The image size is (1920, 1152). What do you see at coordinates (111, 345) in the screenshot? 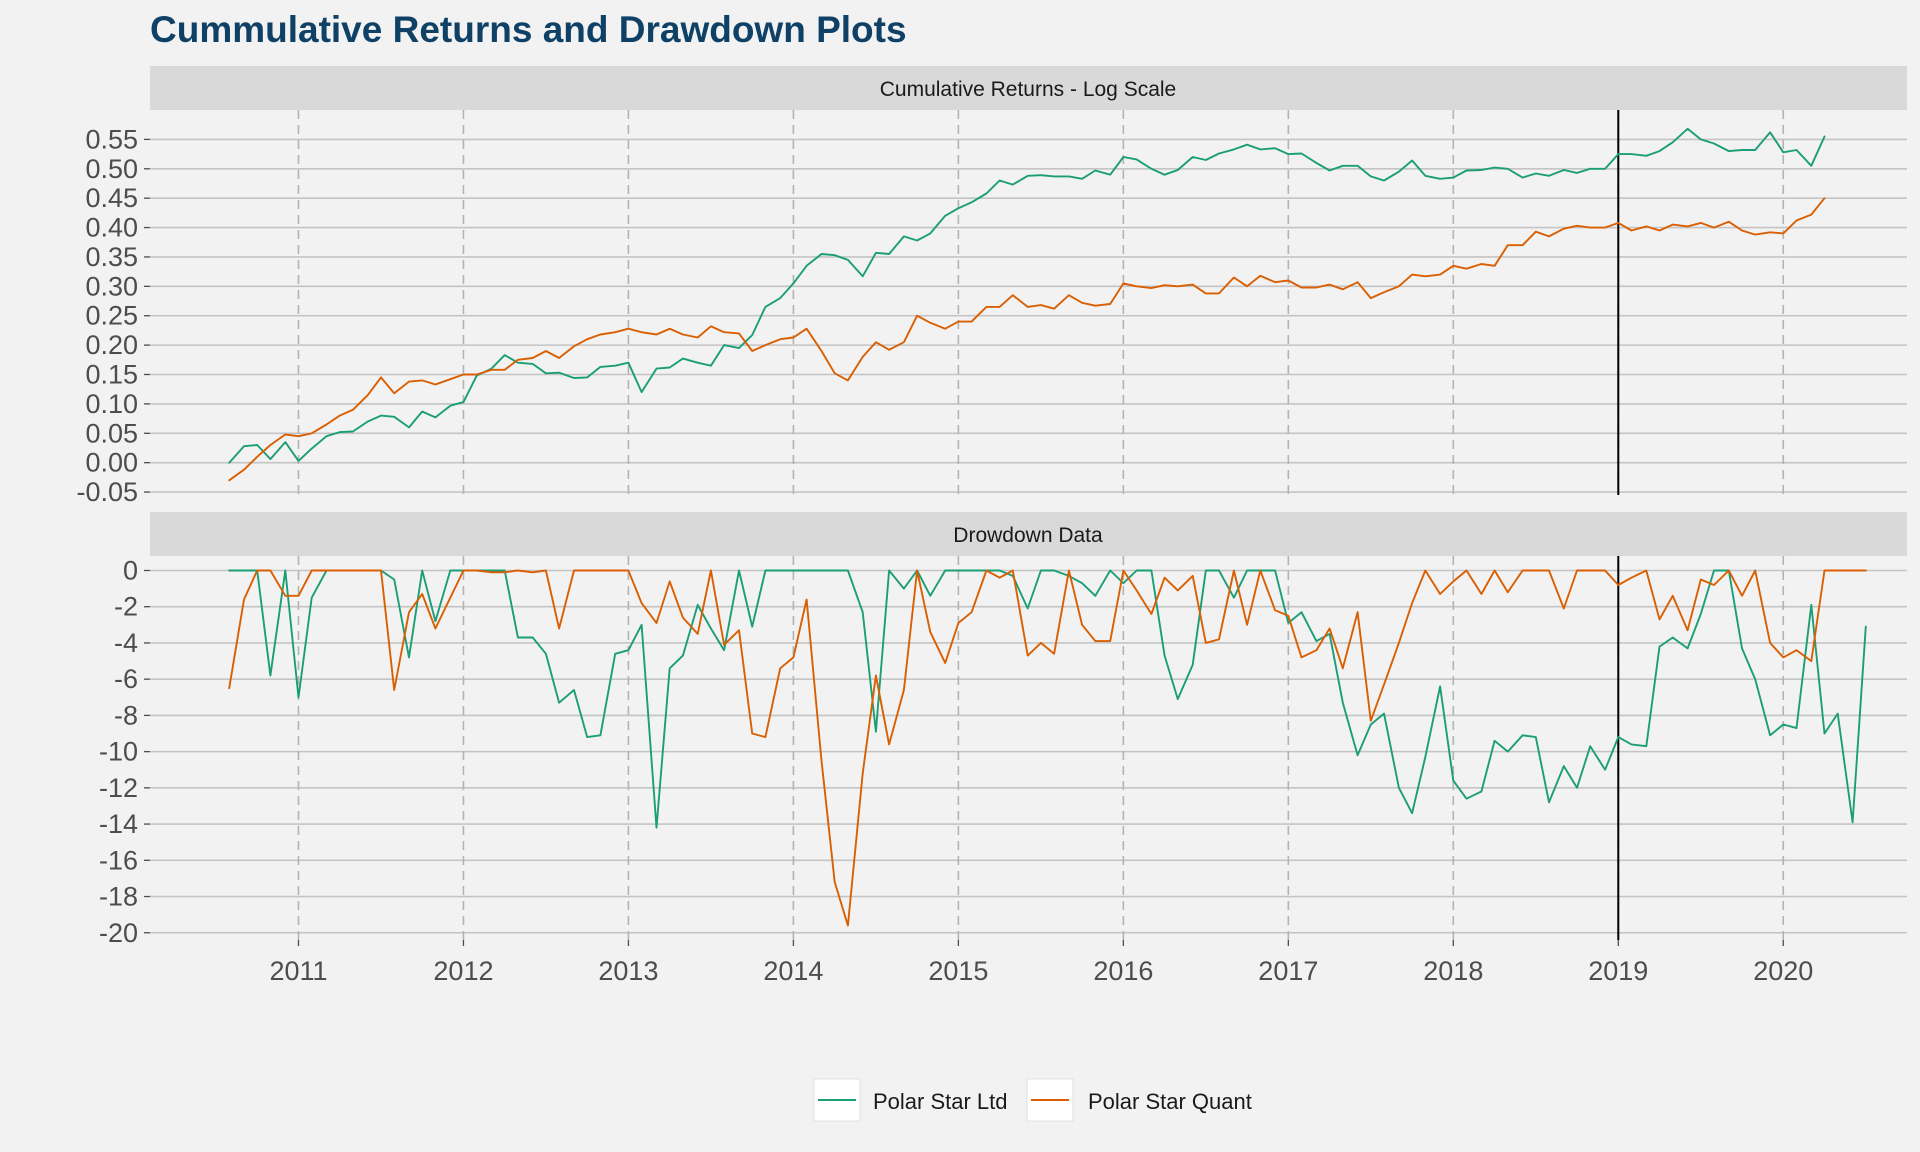
I see `y-tick-label: 0.20` at bounding box center [111, 345].